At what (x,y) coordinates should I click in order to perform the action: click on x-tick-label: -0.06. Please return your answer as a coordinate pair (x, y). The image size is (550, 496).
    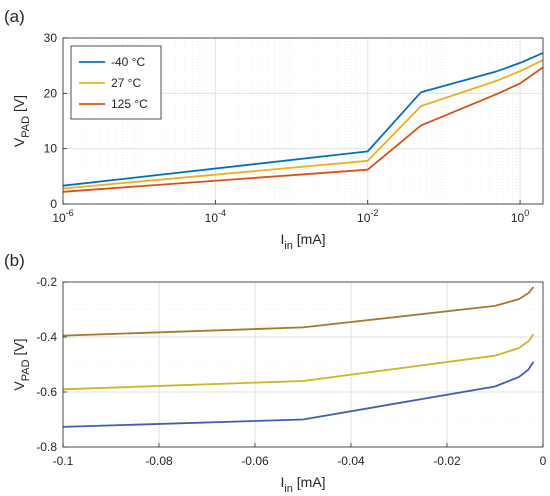
    Looking at the image, I should click on (255, 461).